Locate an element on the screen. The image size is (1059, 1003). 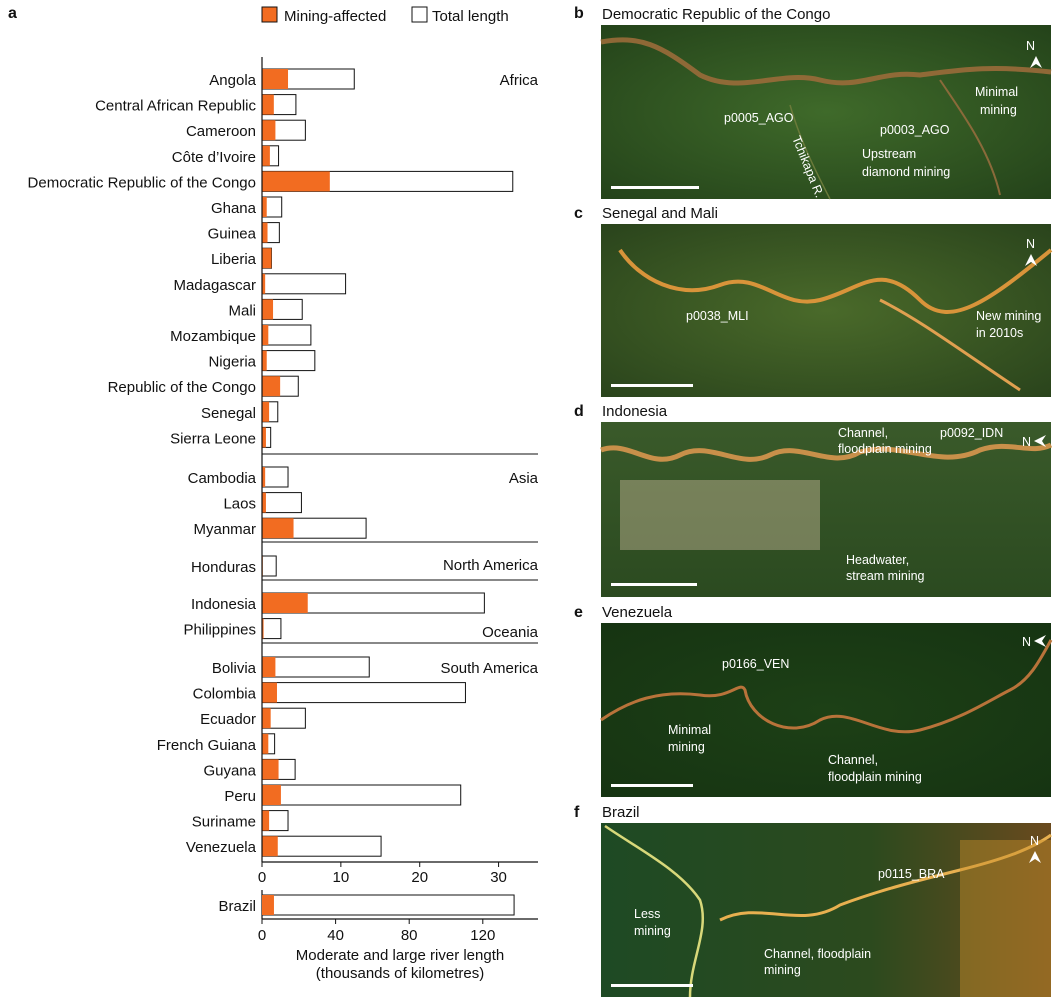
map-c-north-arrow-icon is located at coordinates (1031, 260).